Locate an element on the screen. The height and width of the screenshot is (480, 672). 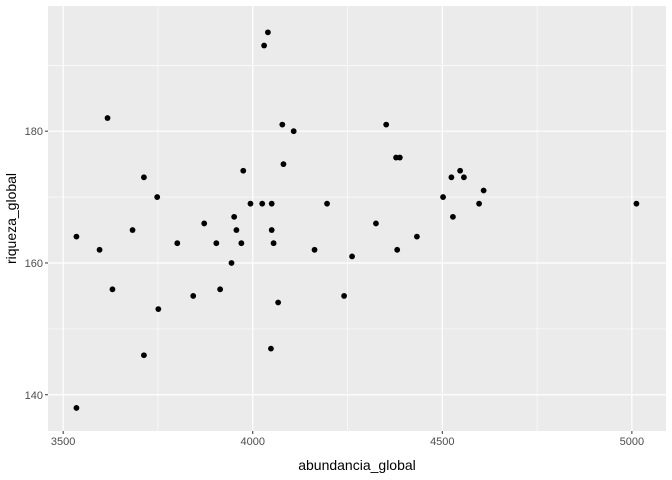
y-axis: 140 160 180 is located at coordinates (36, 264).